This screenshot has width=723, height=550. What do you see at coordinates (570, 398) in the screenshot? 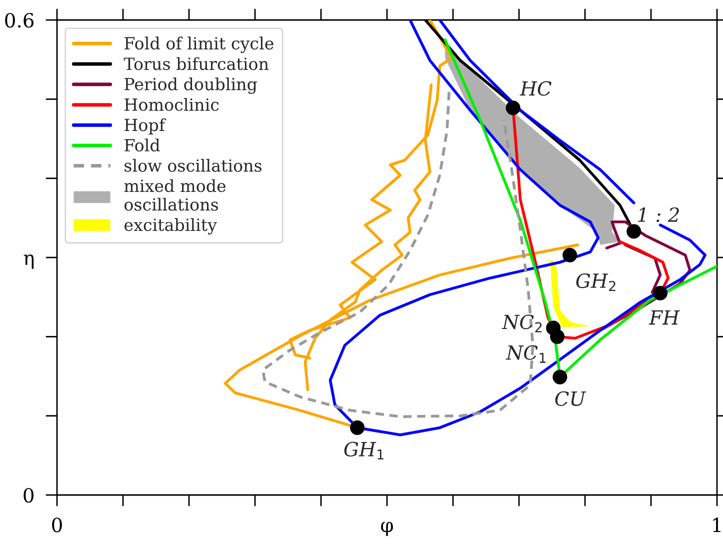
I see `annotation: CU` at bounding box center [570, 398].